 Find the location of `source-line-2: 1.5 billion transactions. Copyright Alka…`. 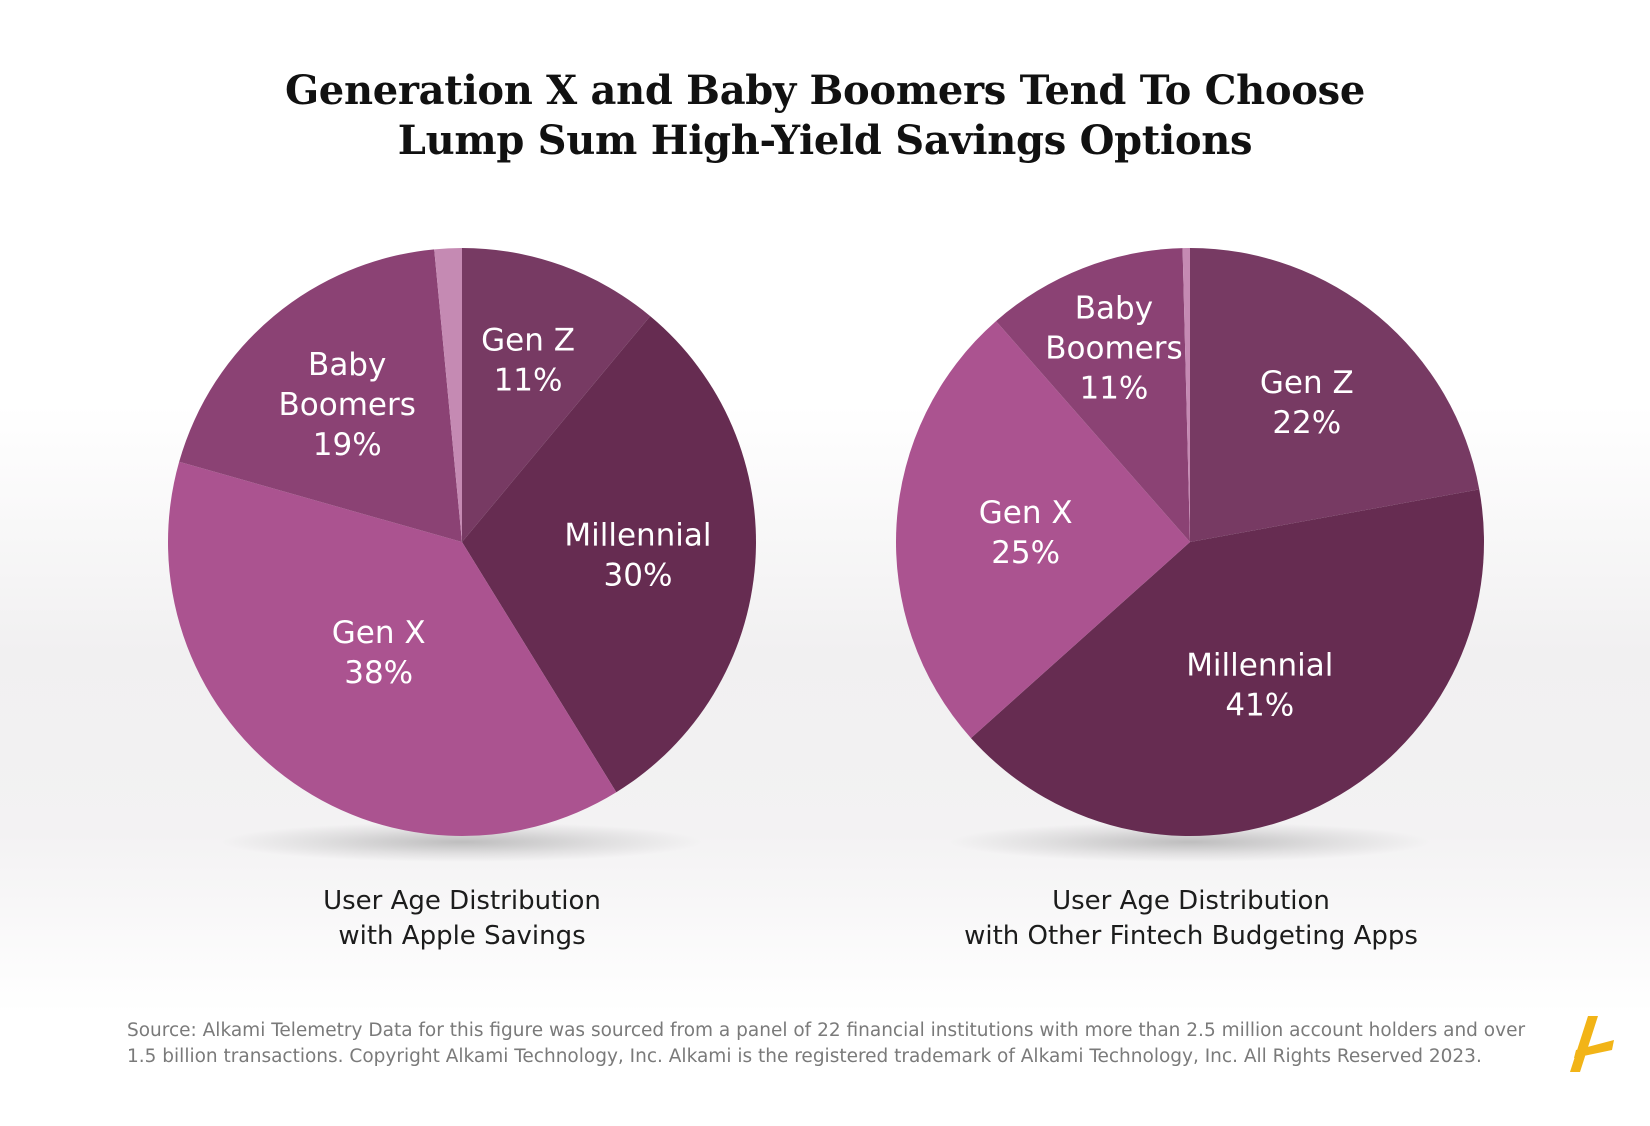

source-line-2: 1.5 billion transactions. Copyright Alka… is located at coordinates (804, 1056).